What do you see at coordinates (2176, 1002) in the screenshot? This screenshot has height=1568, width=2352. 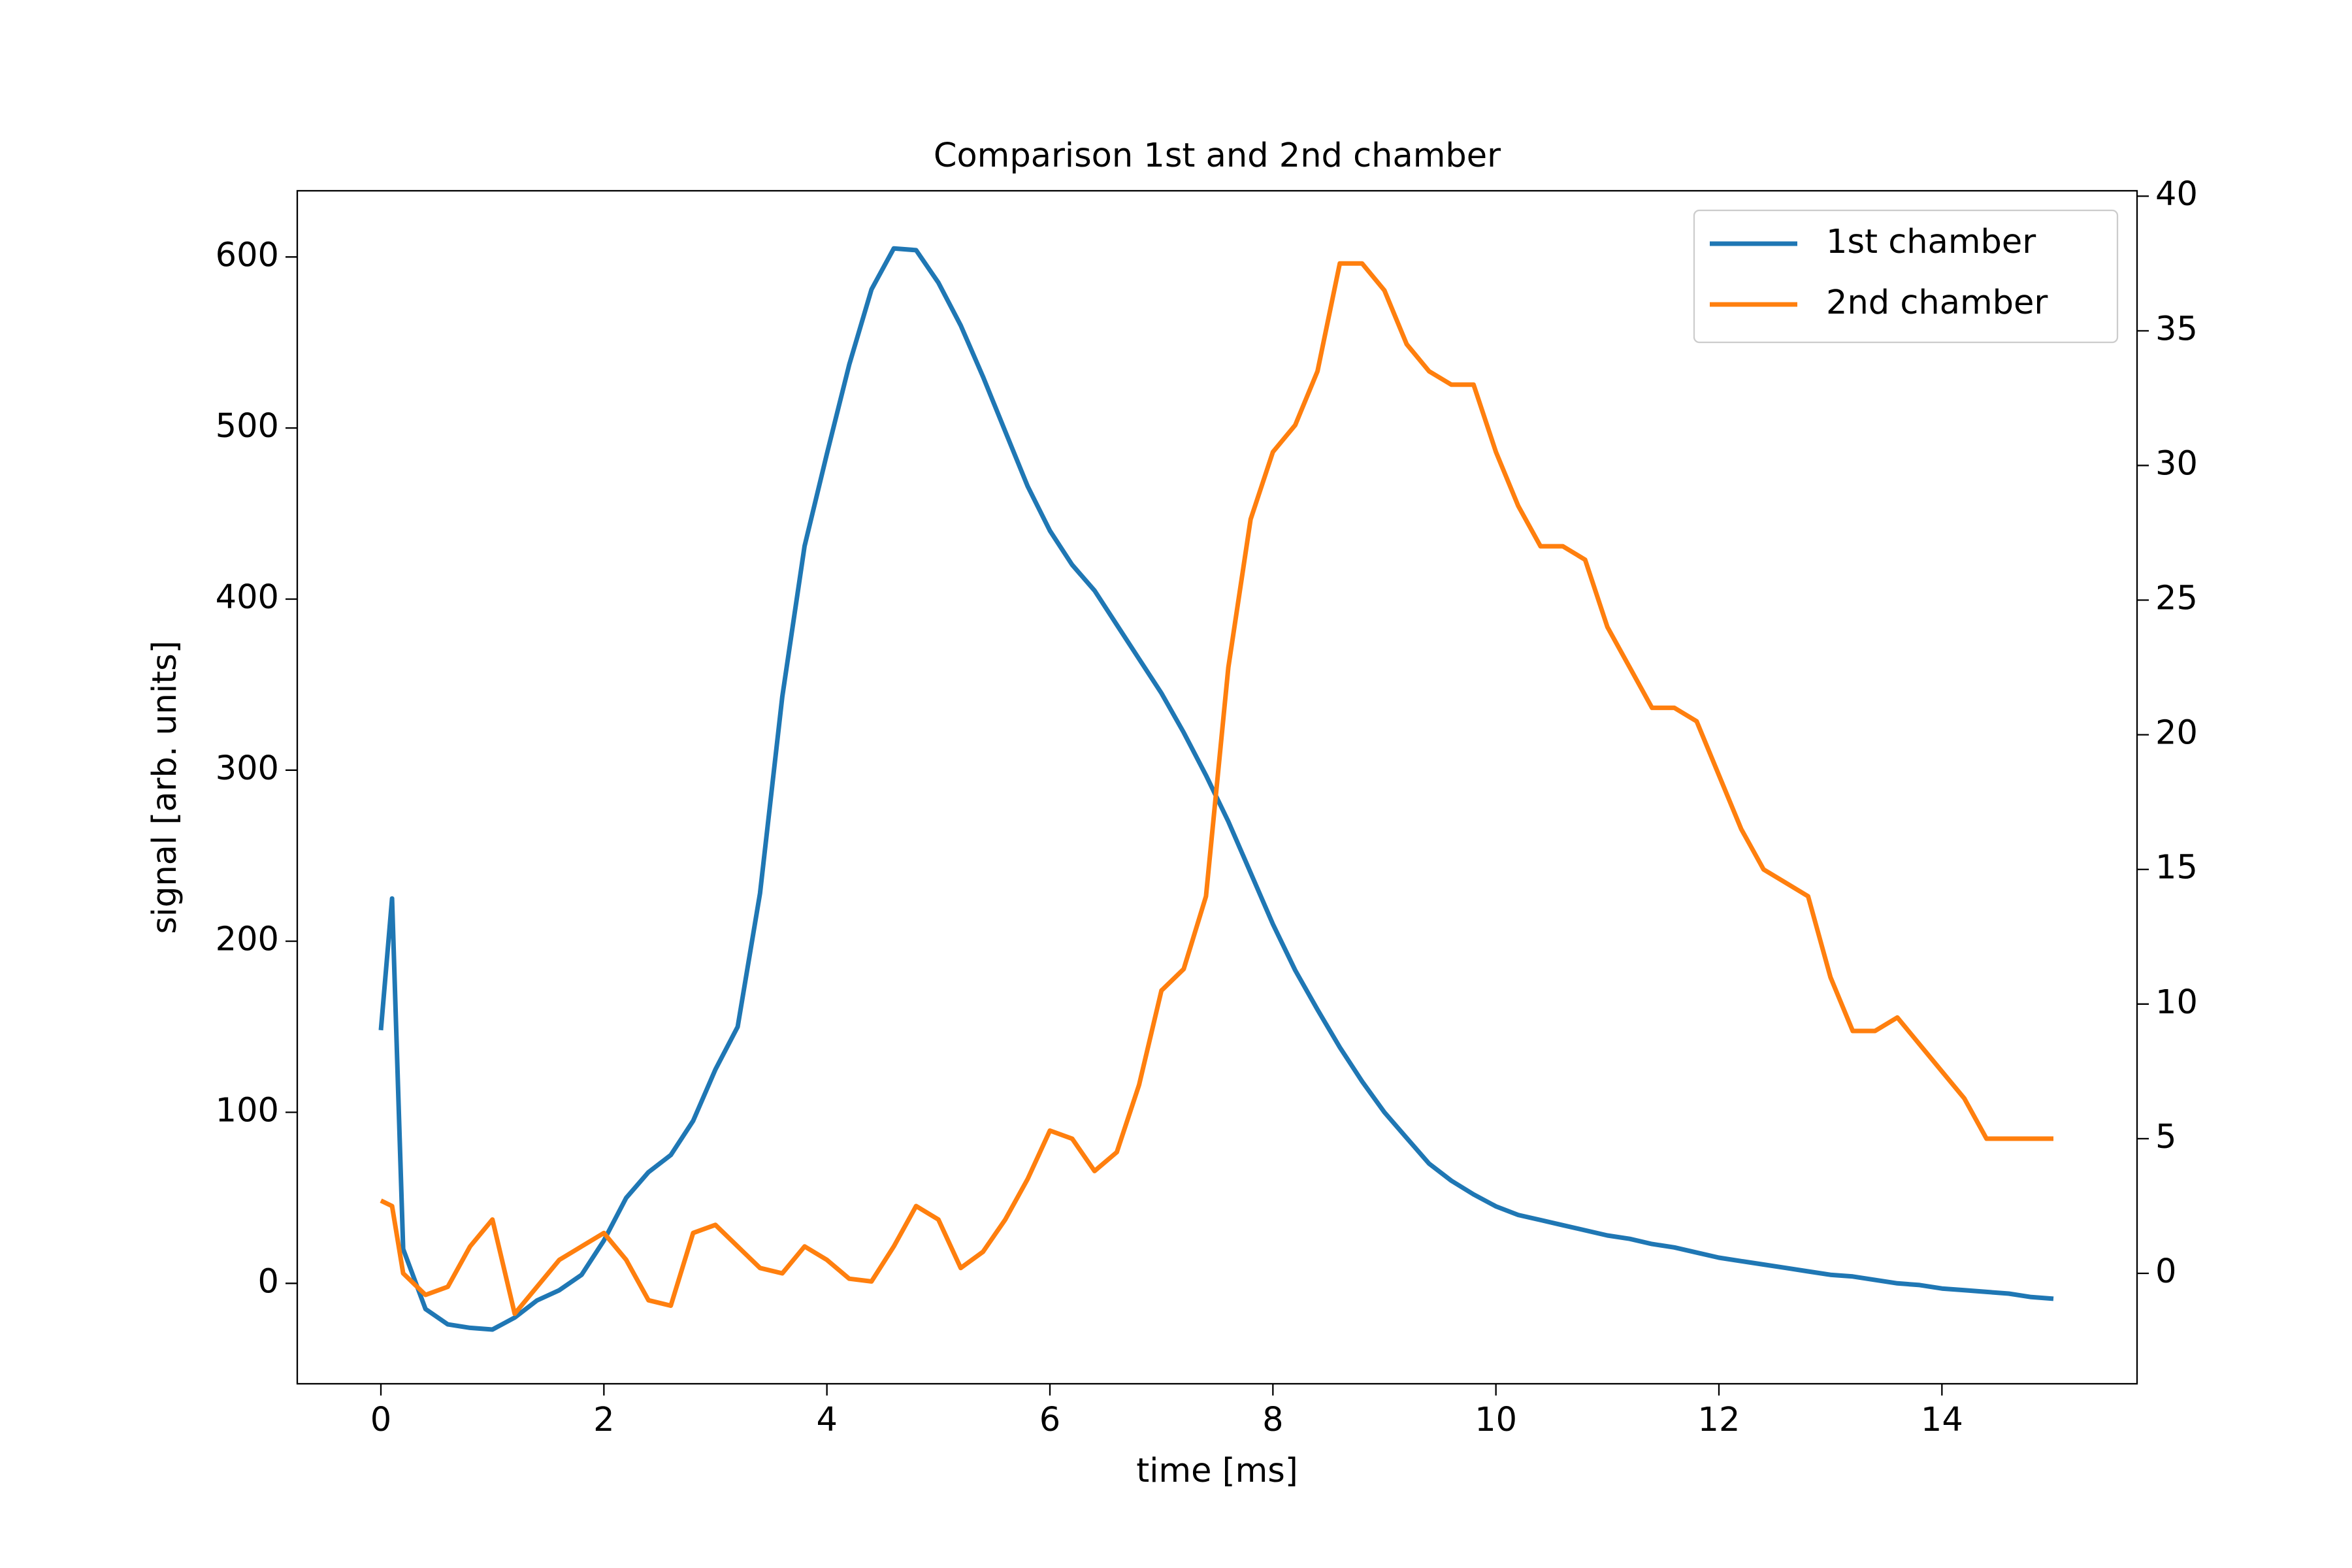 I see `y2-tick-label: 10` at bounding box center [2176, 1002].